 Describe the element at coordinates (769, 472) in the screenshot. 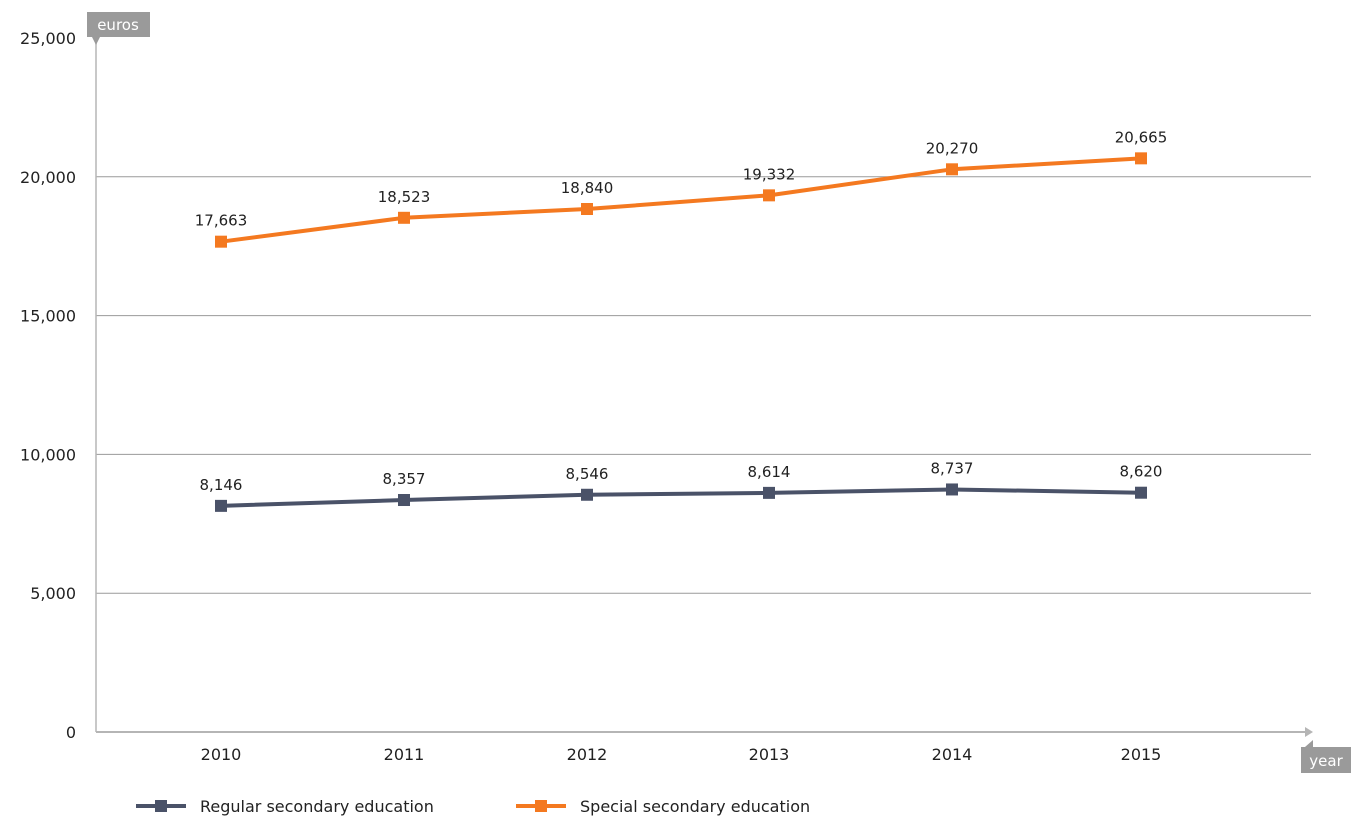

I see `data-label-regular: 8,614` at that location.